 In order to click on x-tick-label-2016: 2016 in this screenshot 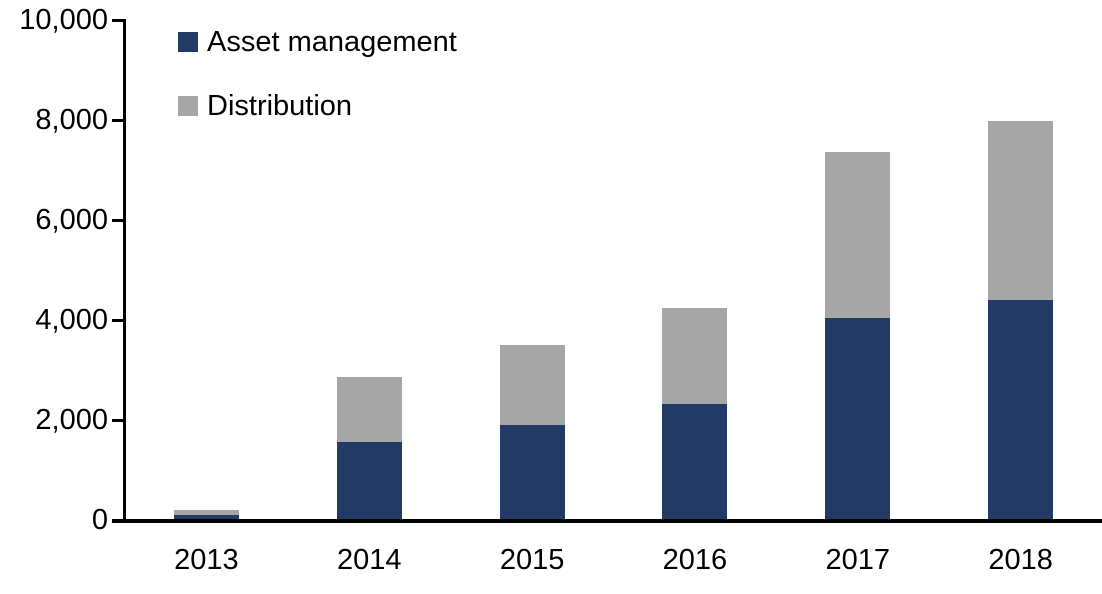, I will do `click(695, 560)`.